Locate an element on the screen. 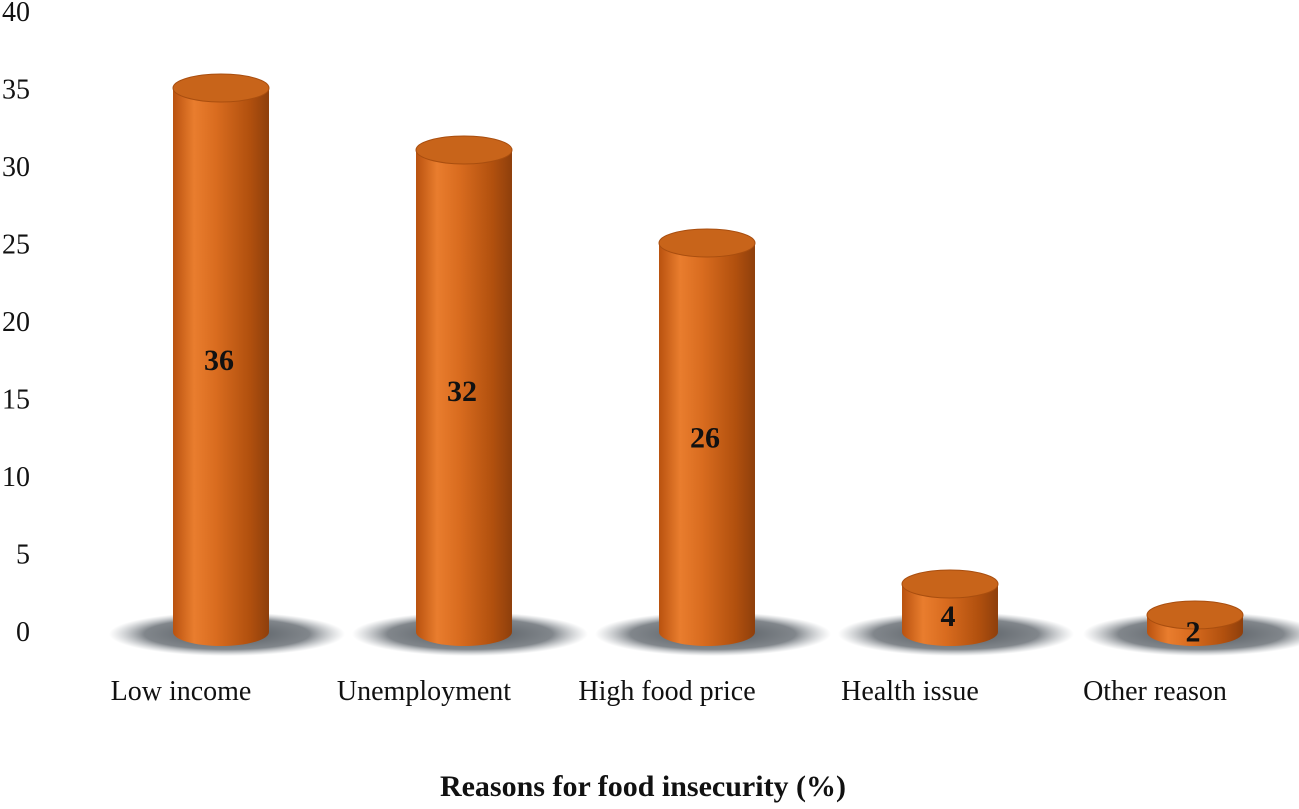 The width and height of the screenshot is (1299, 809). bar-value-label: 32 is located at coordinates (462, 391).